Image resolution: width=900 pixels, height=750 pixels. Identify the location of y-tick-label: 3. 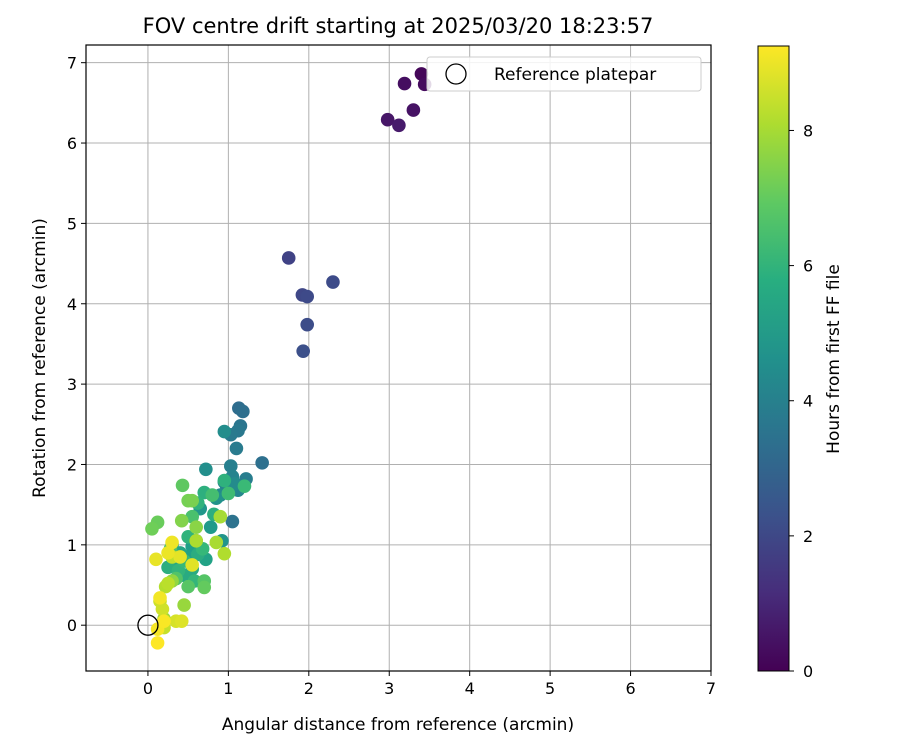
(72, 384).